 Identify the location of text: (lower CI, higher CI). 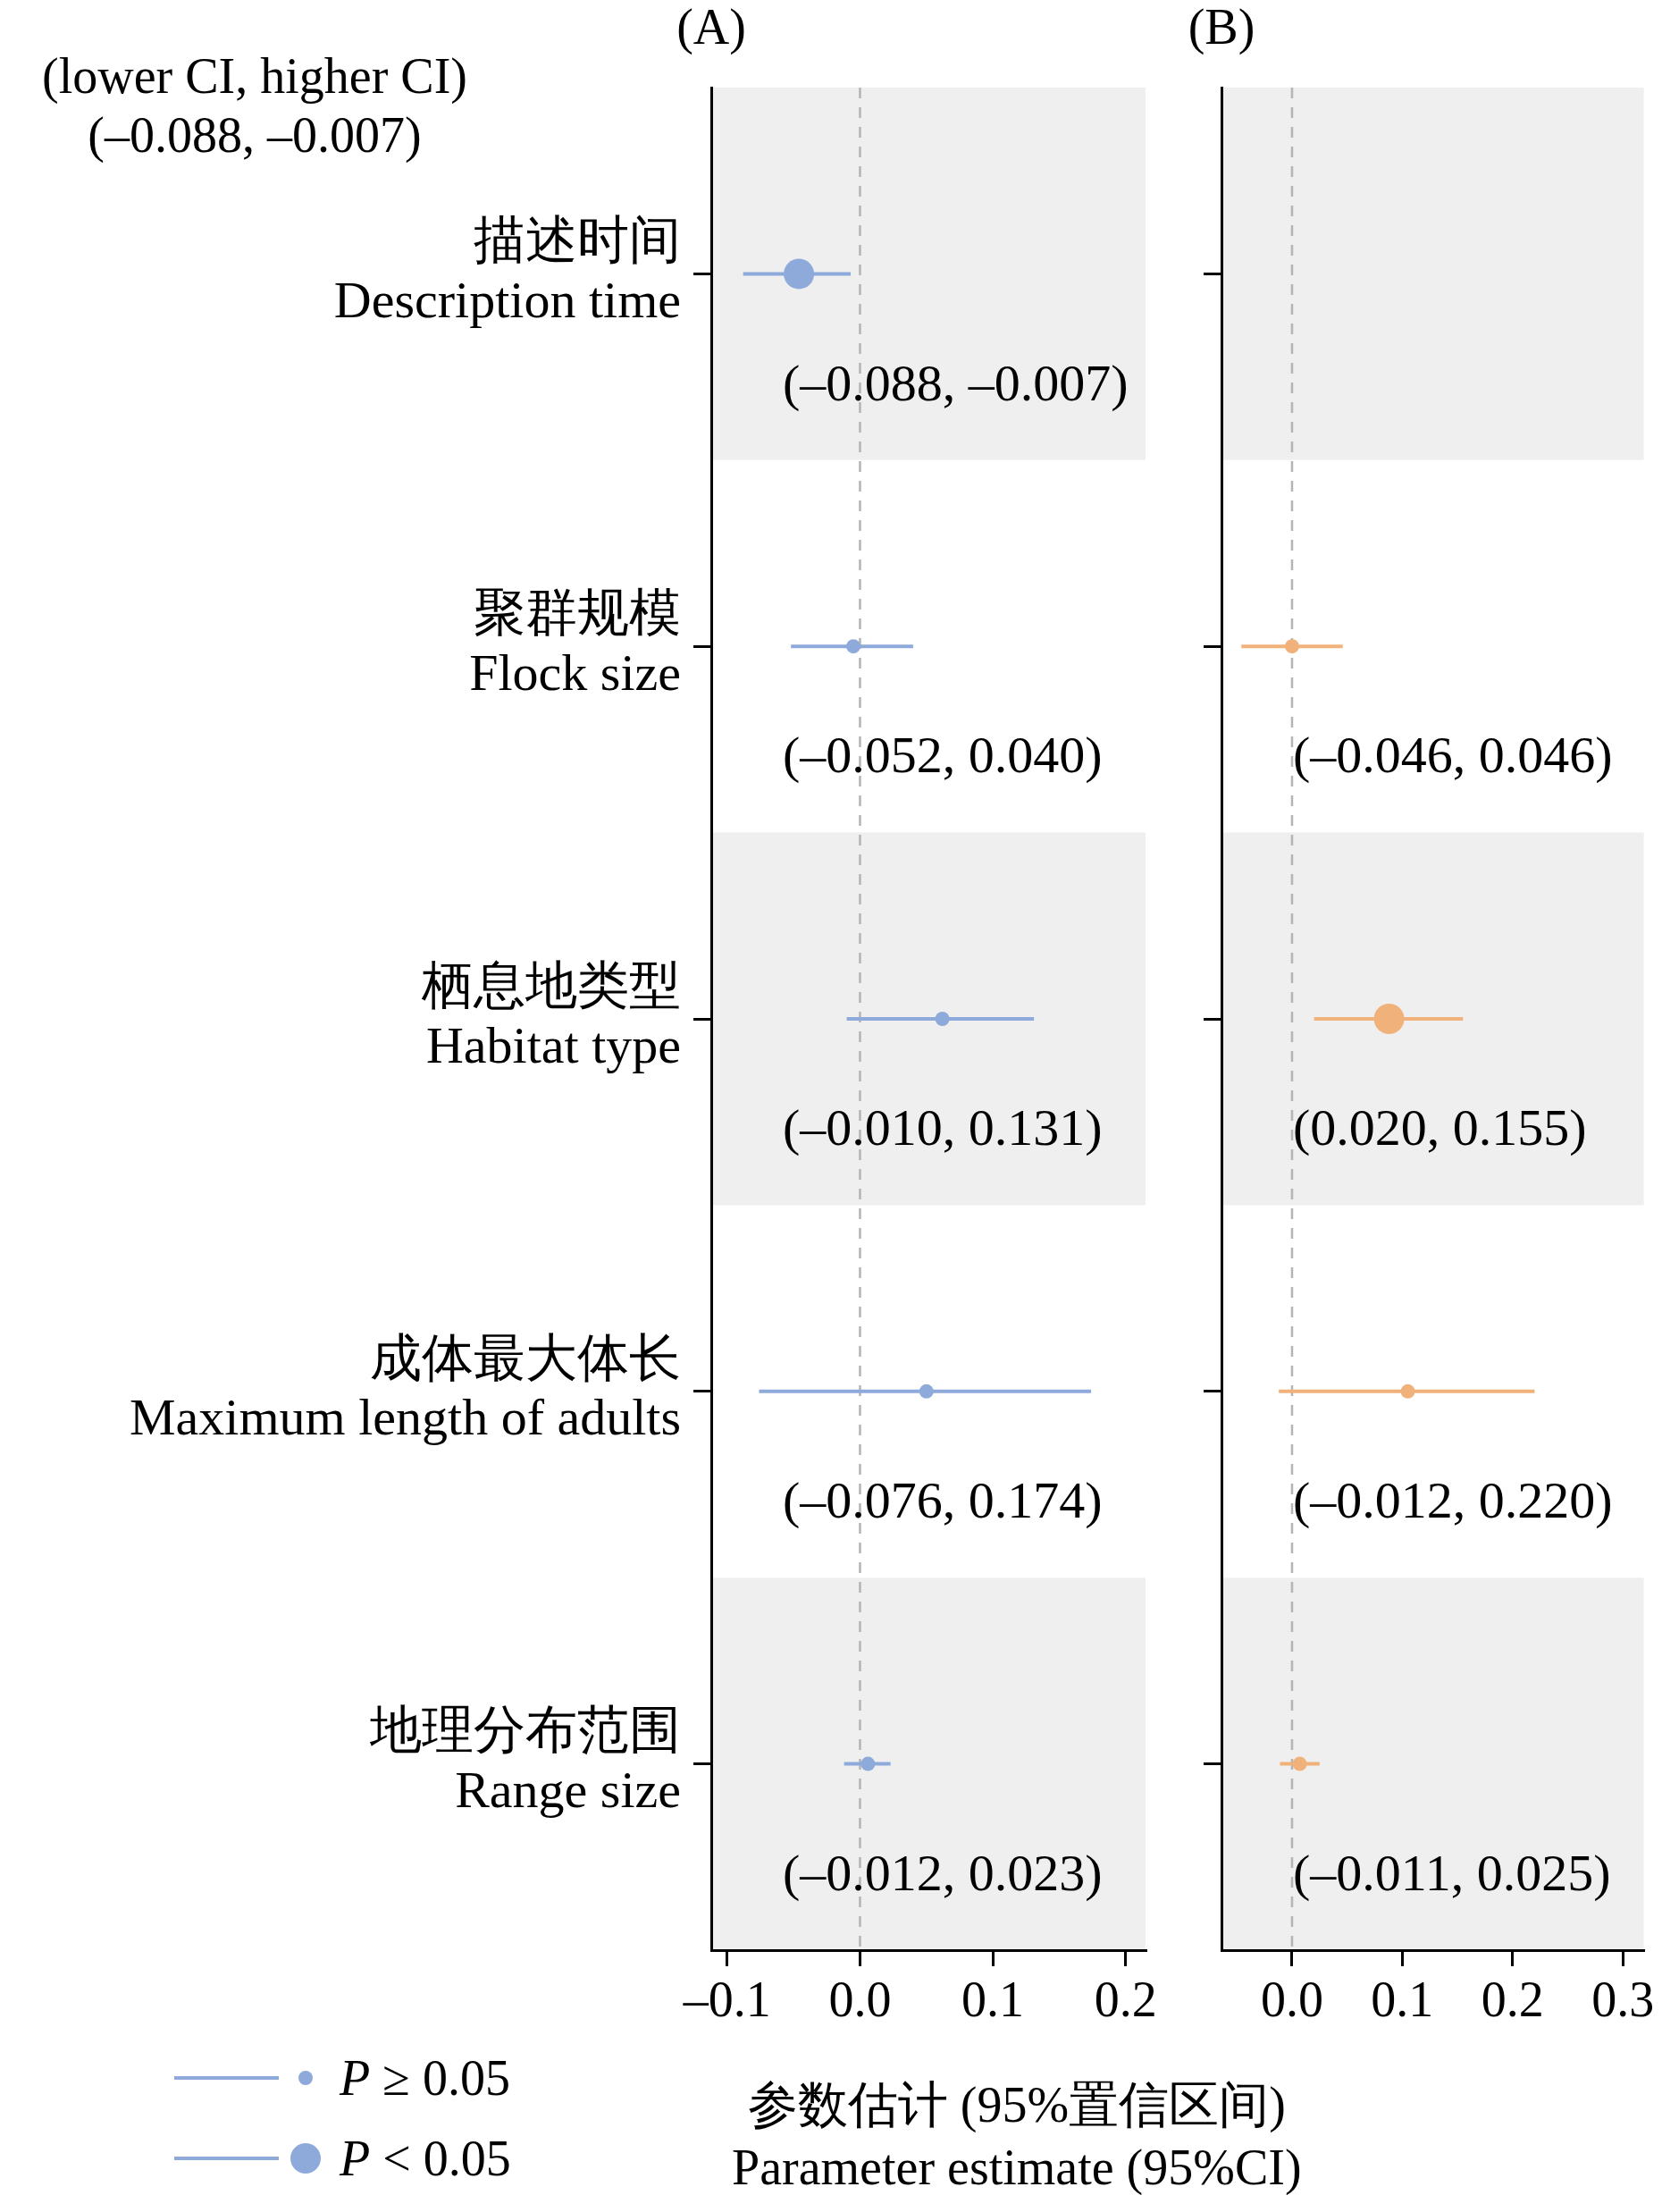
(254, 76).